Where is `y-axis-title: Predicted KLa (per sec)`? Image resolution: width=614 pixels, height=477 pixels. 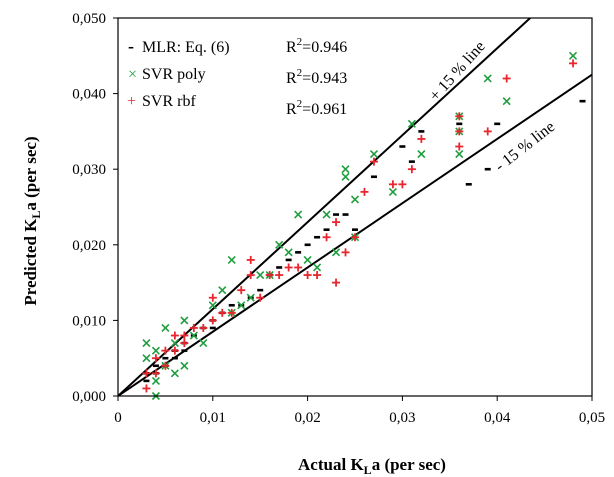
y-axis-title: Predicted KLa (per sec) is located at coordinates (32, 220).